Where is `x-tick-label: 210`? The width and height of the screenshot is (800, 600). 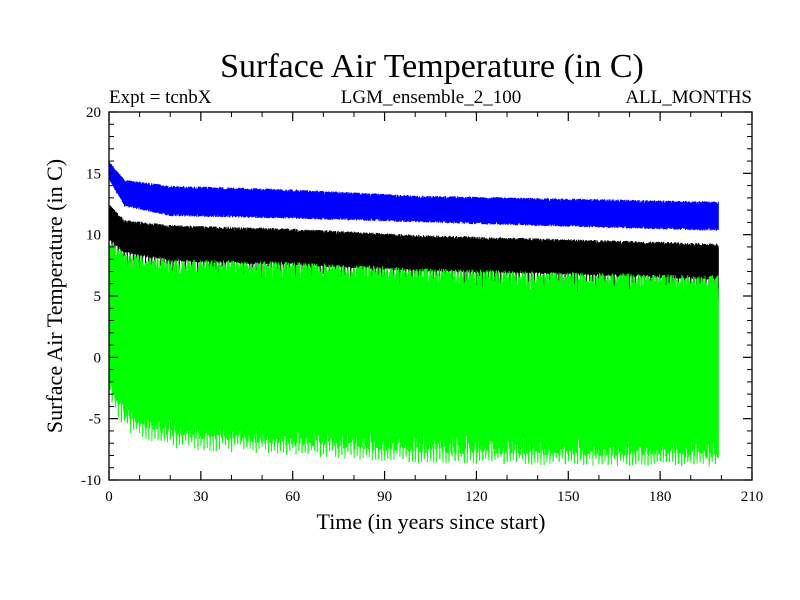
x-tick-label: 210 is located at coordinates (752, 497).